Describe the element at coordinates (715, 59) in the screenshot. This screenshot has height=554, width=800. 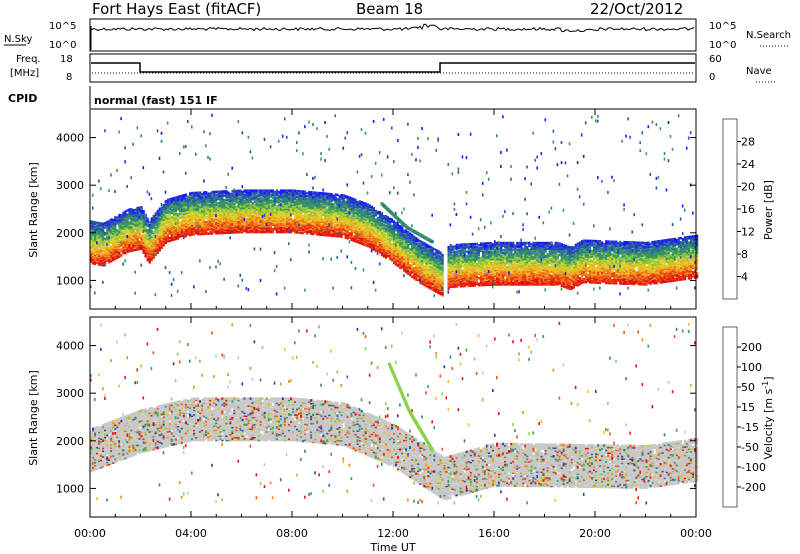
I see `nave-tick-high: 60` at that location.